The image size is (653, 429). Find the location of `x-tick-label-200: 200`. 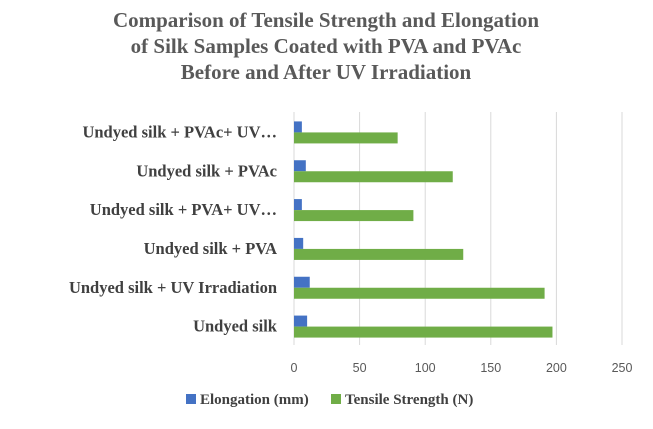

x-tick-label-200: 200 is located at coordinates (556, 368).